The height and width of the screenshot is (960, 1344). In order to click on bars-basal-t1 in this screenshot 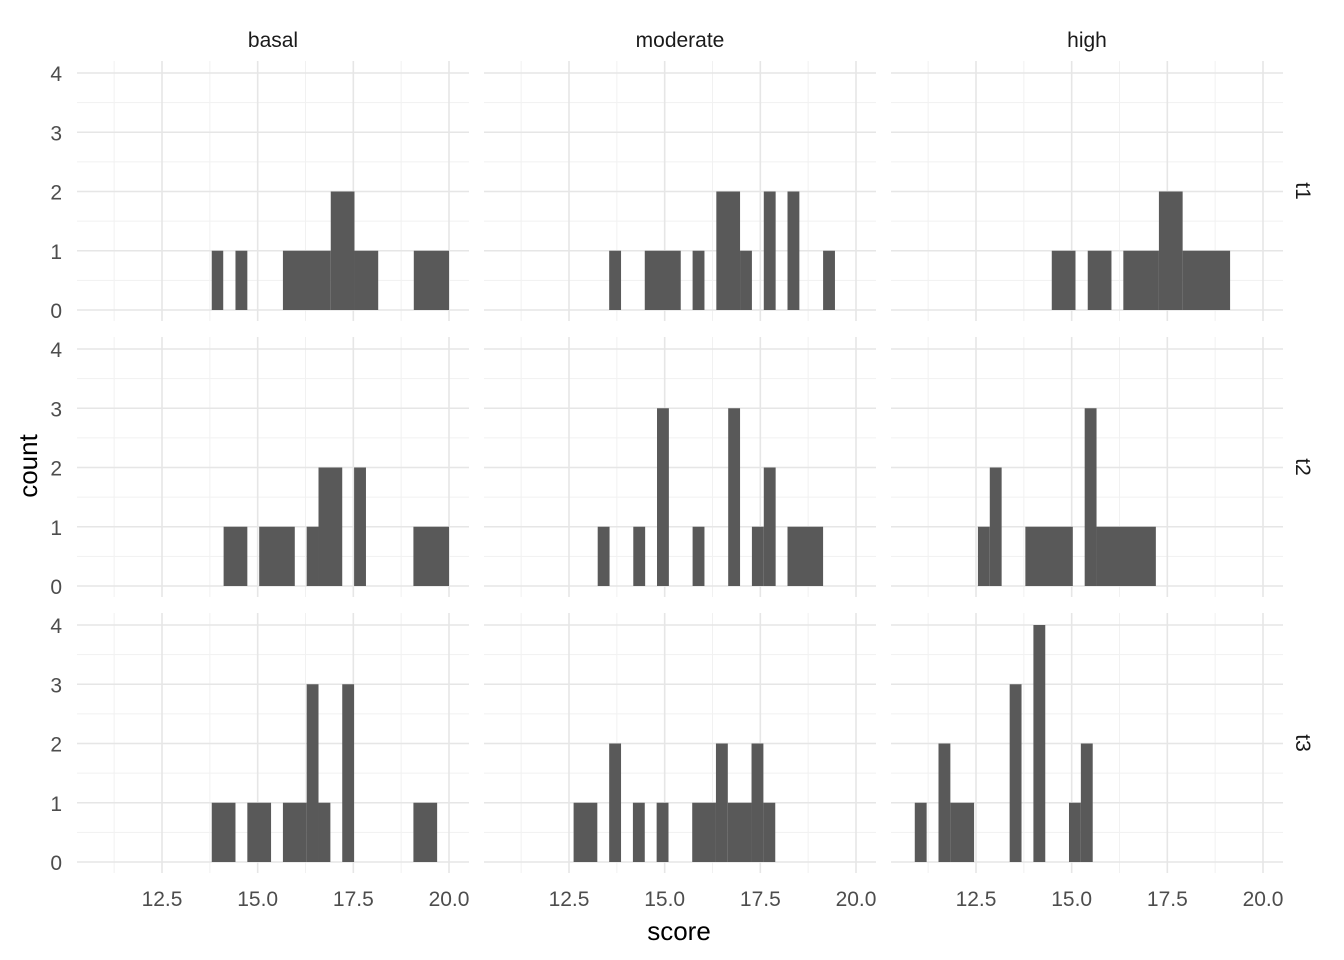, I will do `click(330, 250)`.